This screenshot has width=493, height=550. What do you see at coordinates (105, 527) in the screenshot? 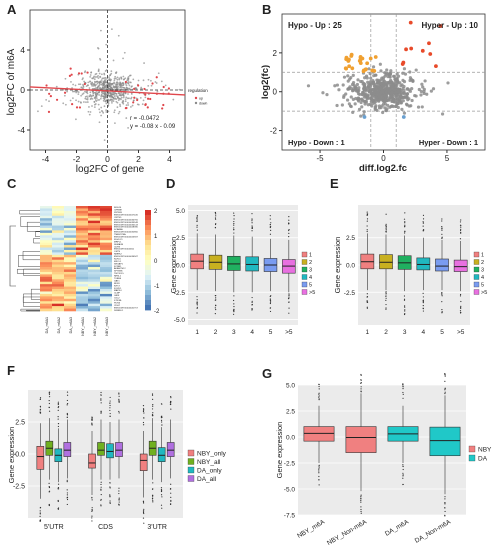
I see `x-tick-label-f: CDS` at bounding box center [105, 527].